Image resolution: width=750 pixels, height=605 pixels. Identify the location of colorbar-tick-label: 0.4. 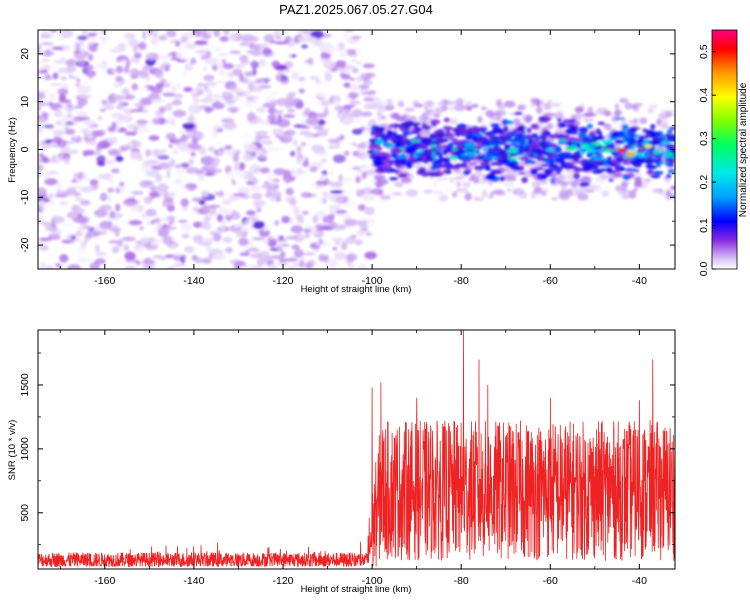
(704, 95).